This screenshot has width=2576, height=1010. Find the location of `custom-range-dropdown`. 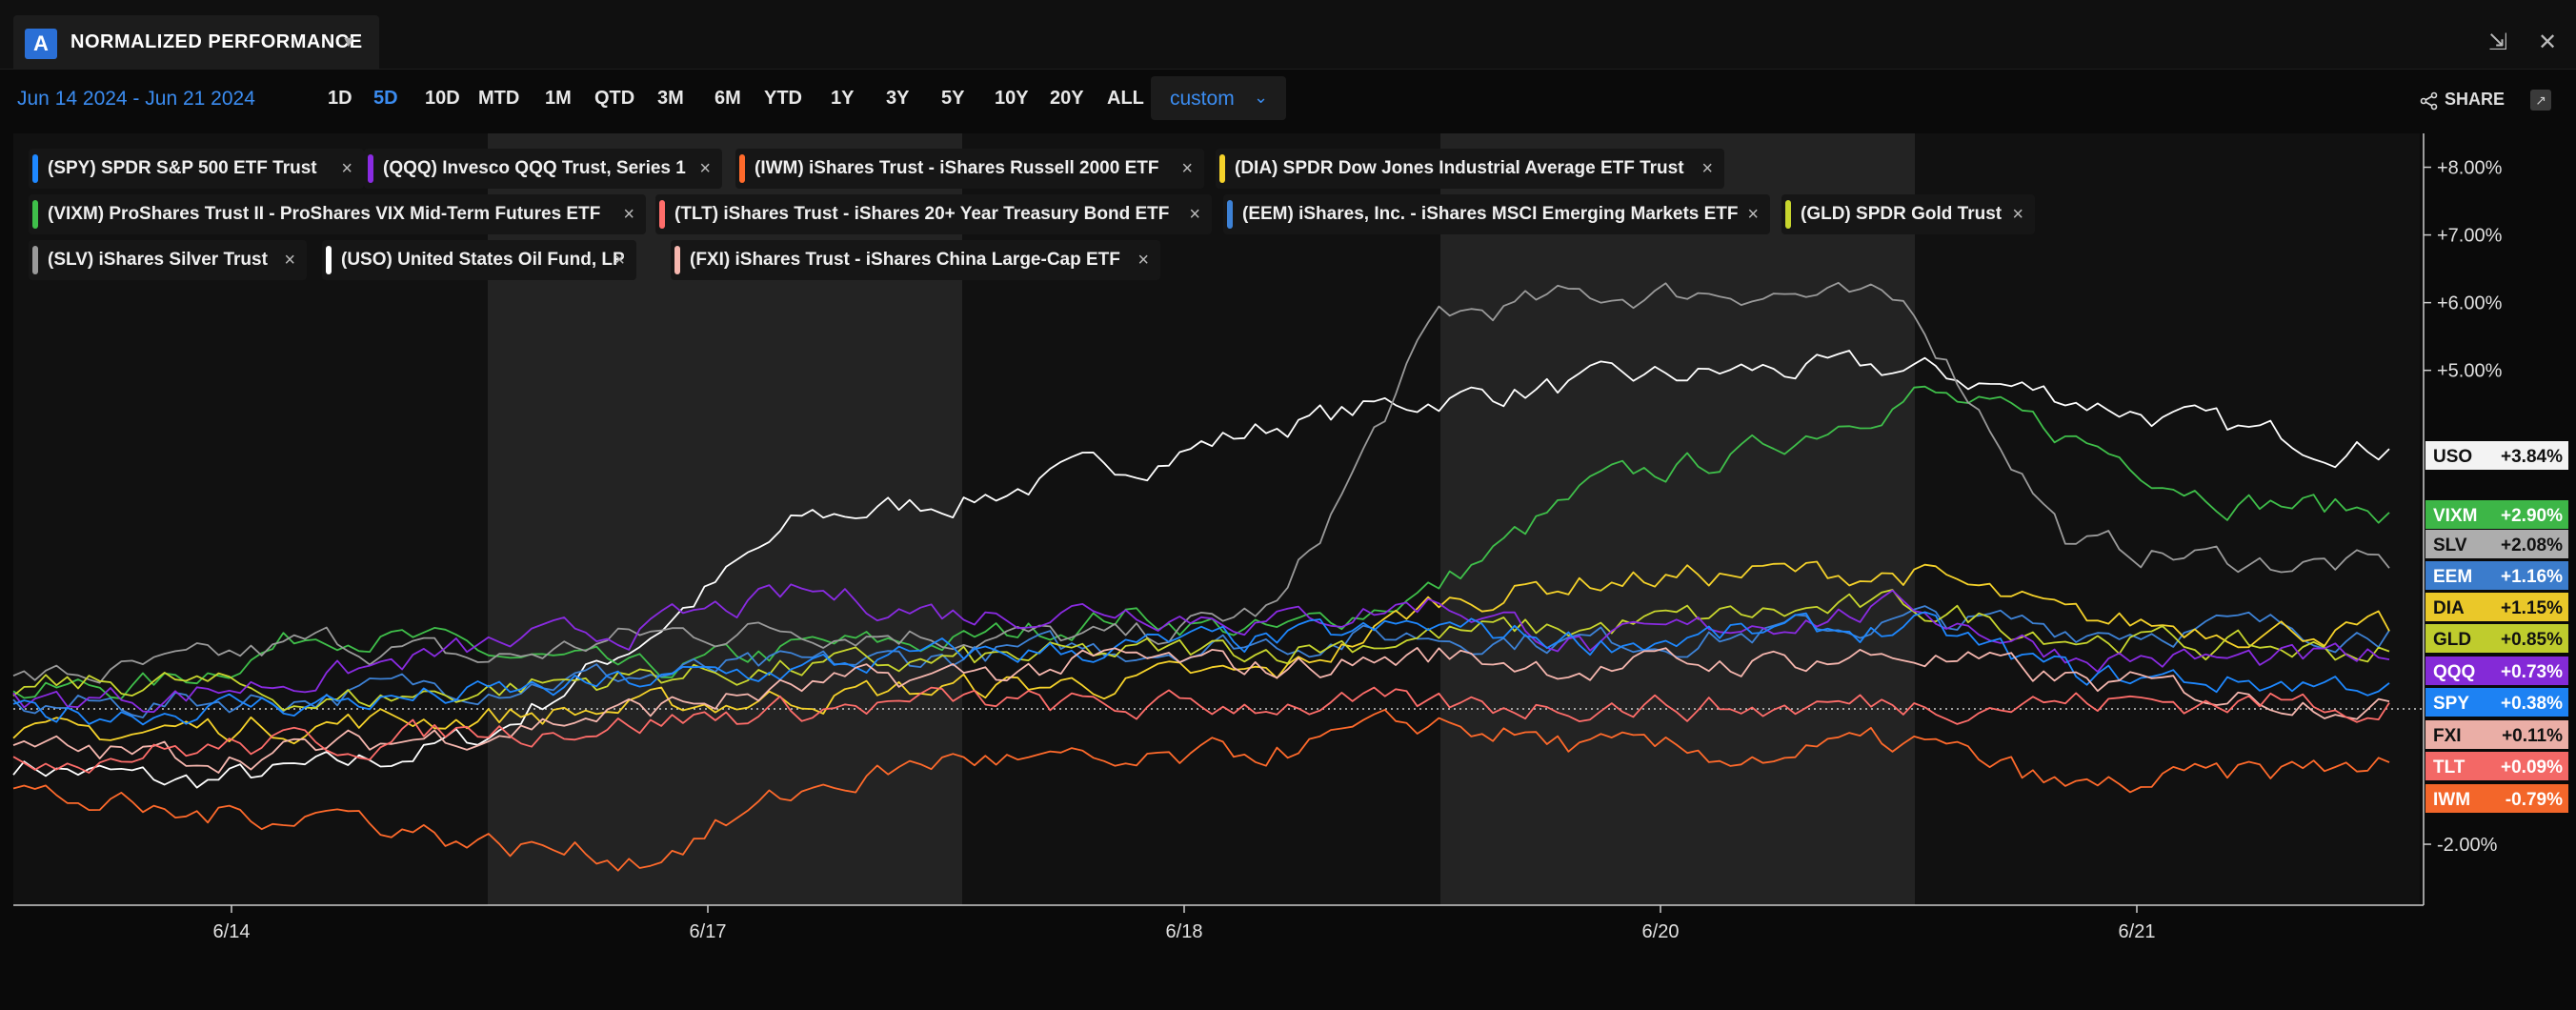

custom-range-dropdown is located at coordinates (1218, 98).